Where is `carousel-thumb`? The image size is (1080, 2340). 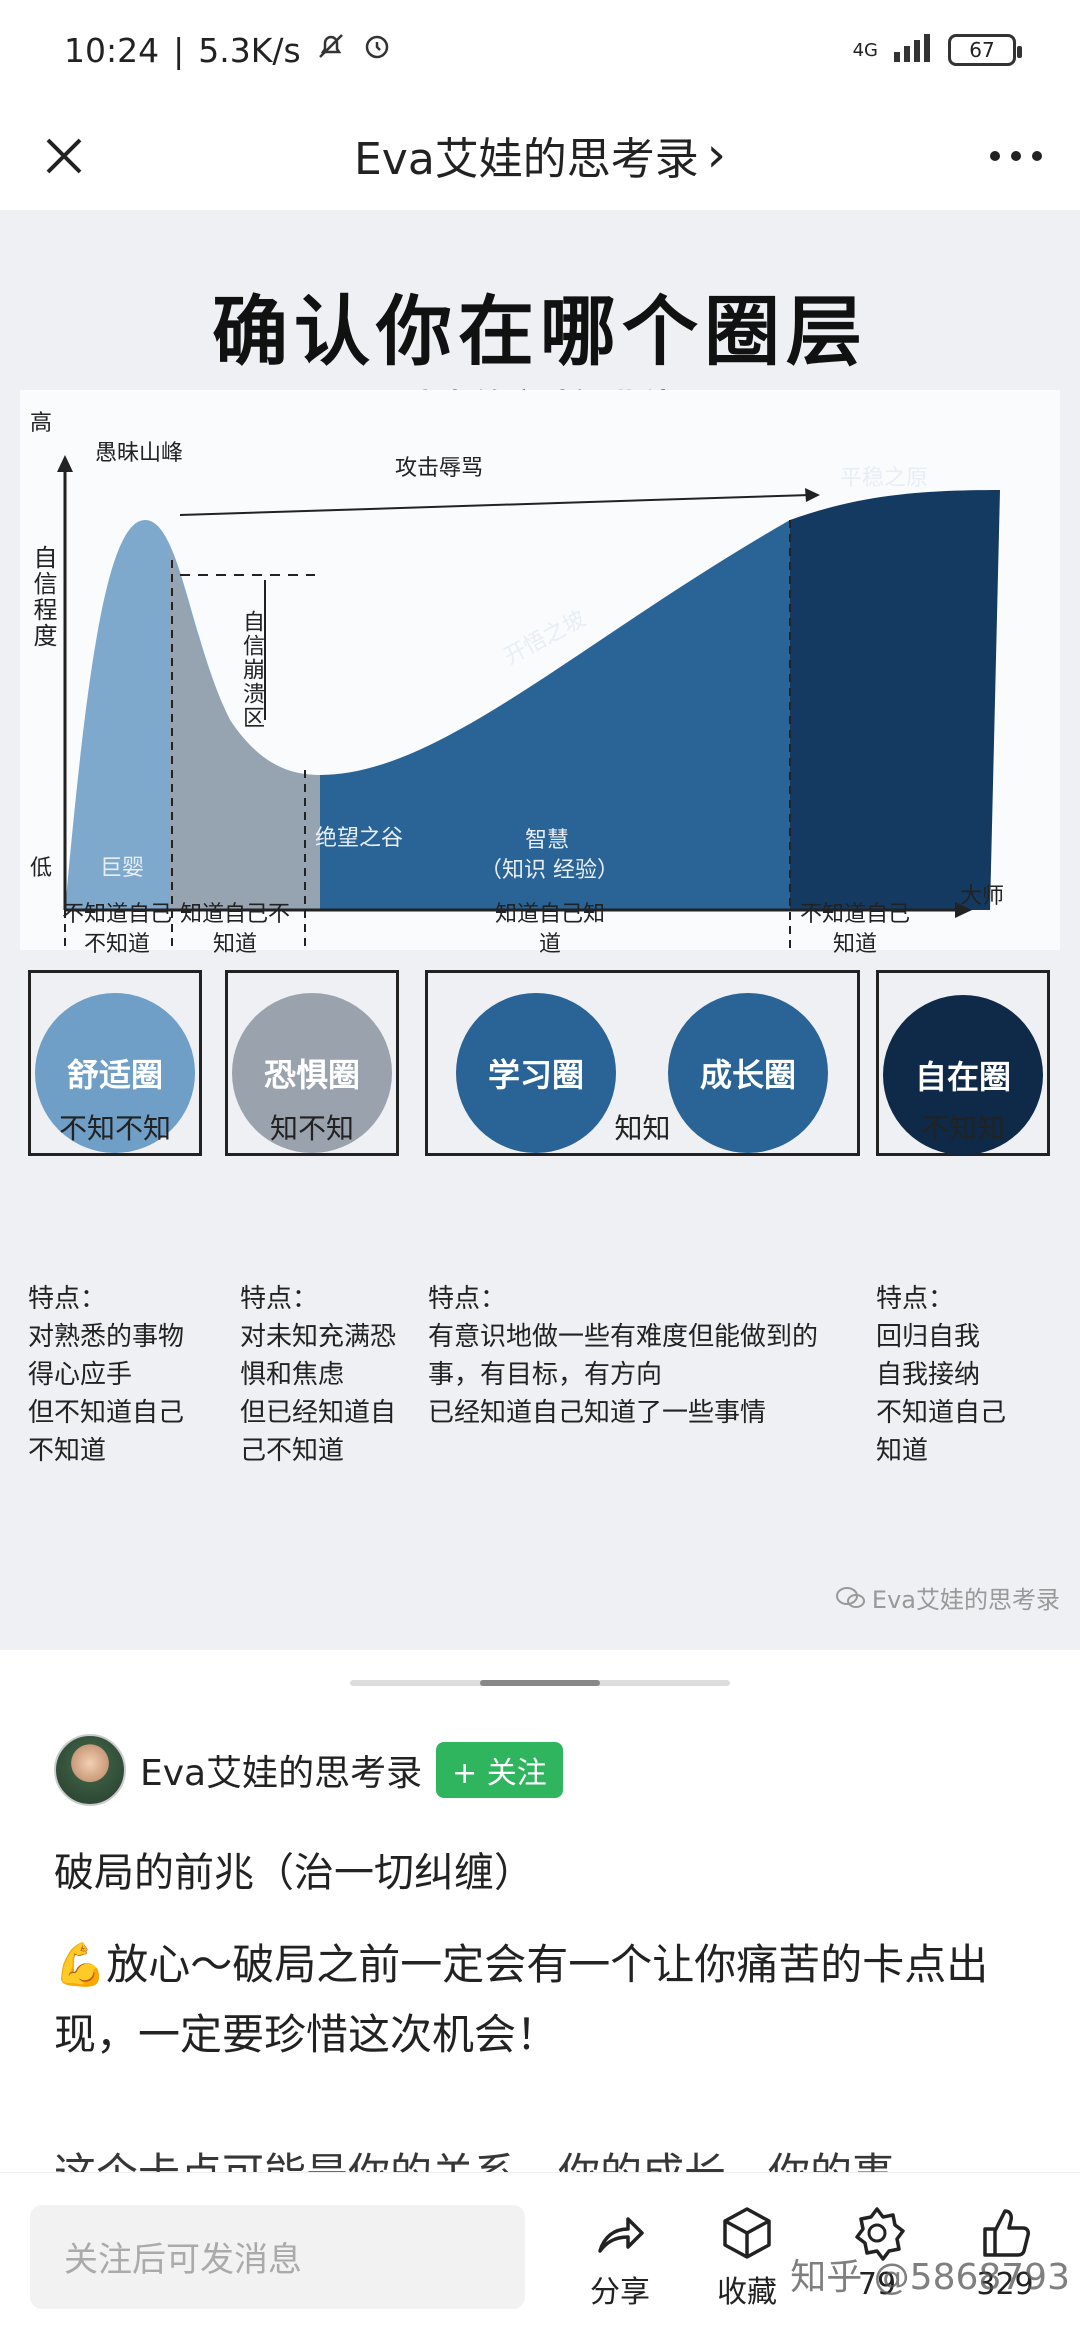 carousel-thumb is located at coordinates (540, 1683).